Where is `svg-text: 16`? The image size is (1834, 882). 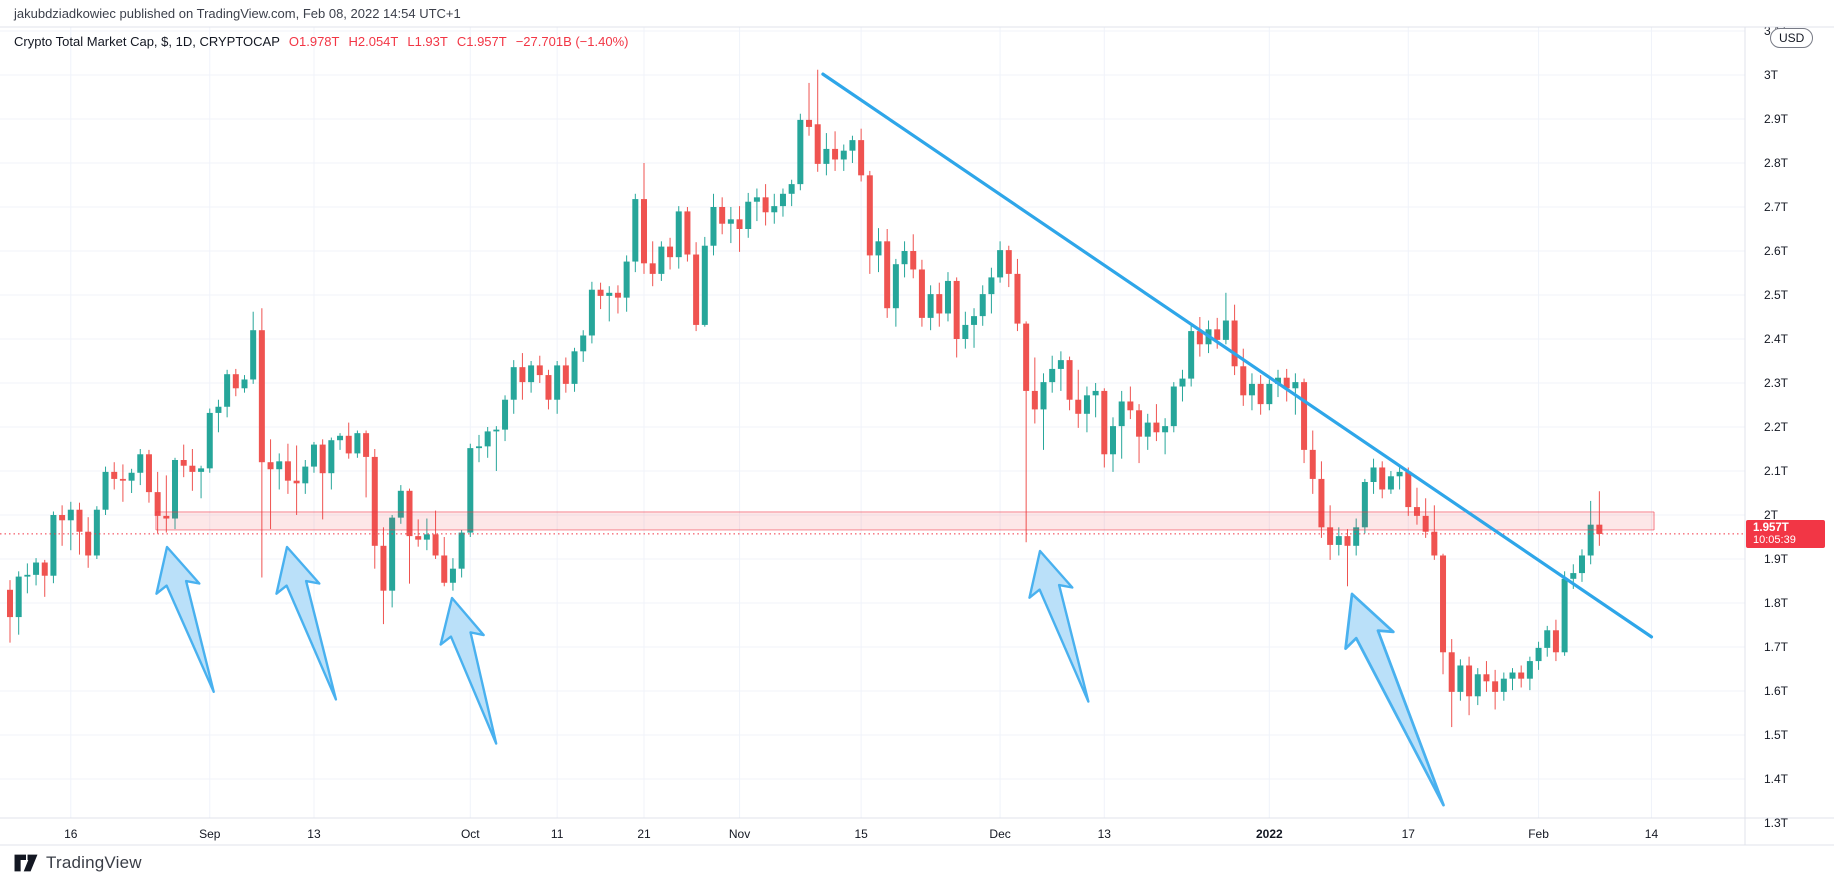
svg-text: 16 is located at coordinates (71, 834).